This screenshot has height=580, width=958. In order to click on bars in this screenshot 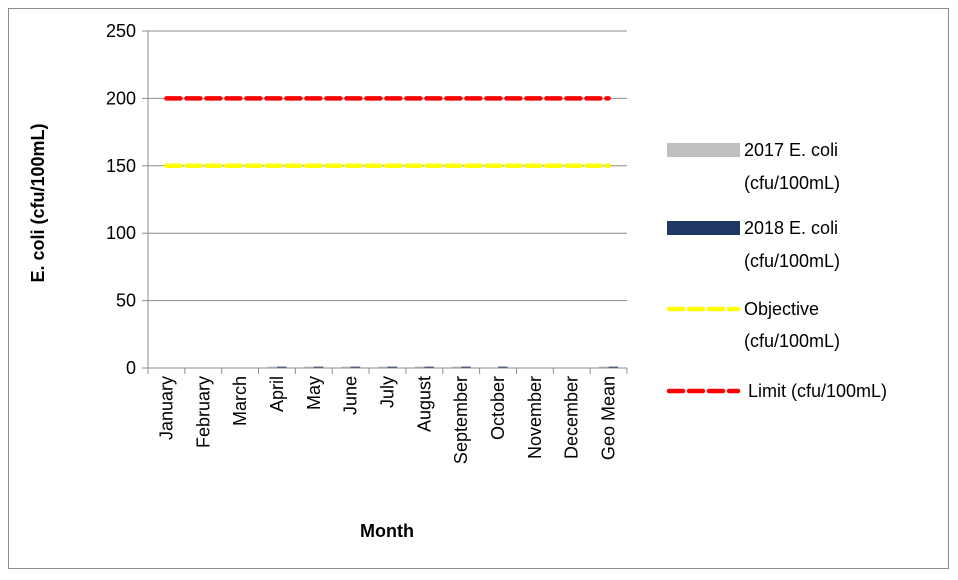, I will do `click(443, 367)`.